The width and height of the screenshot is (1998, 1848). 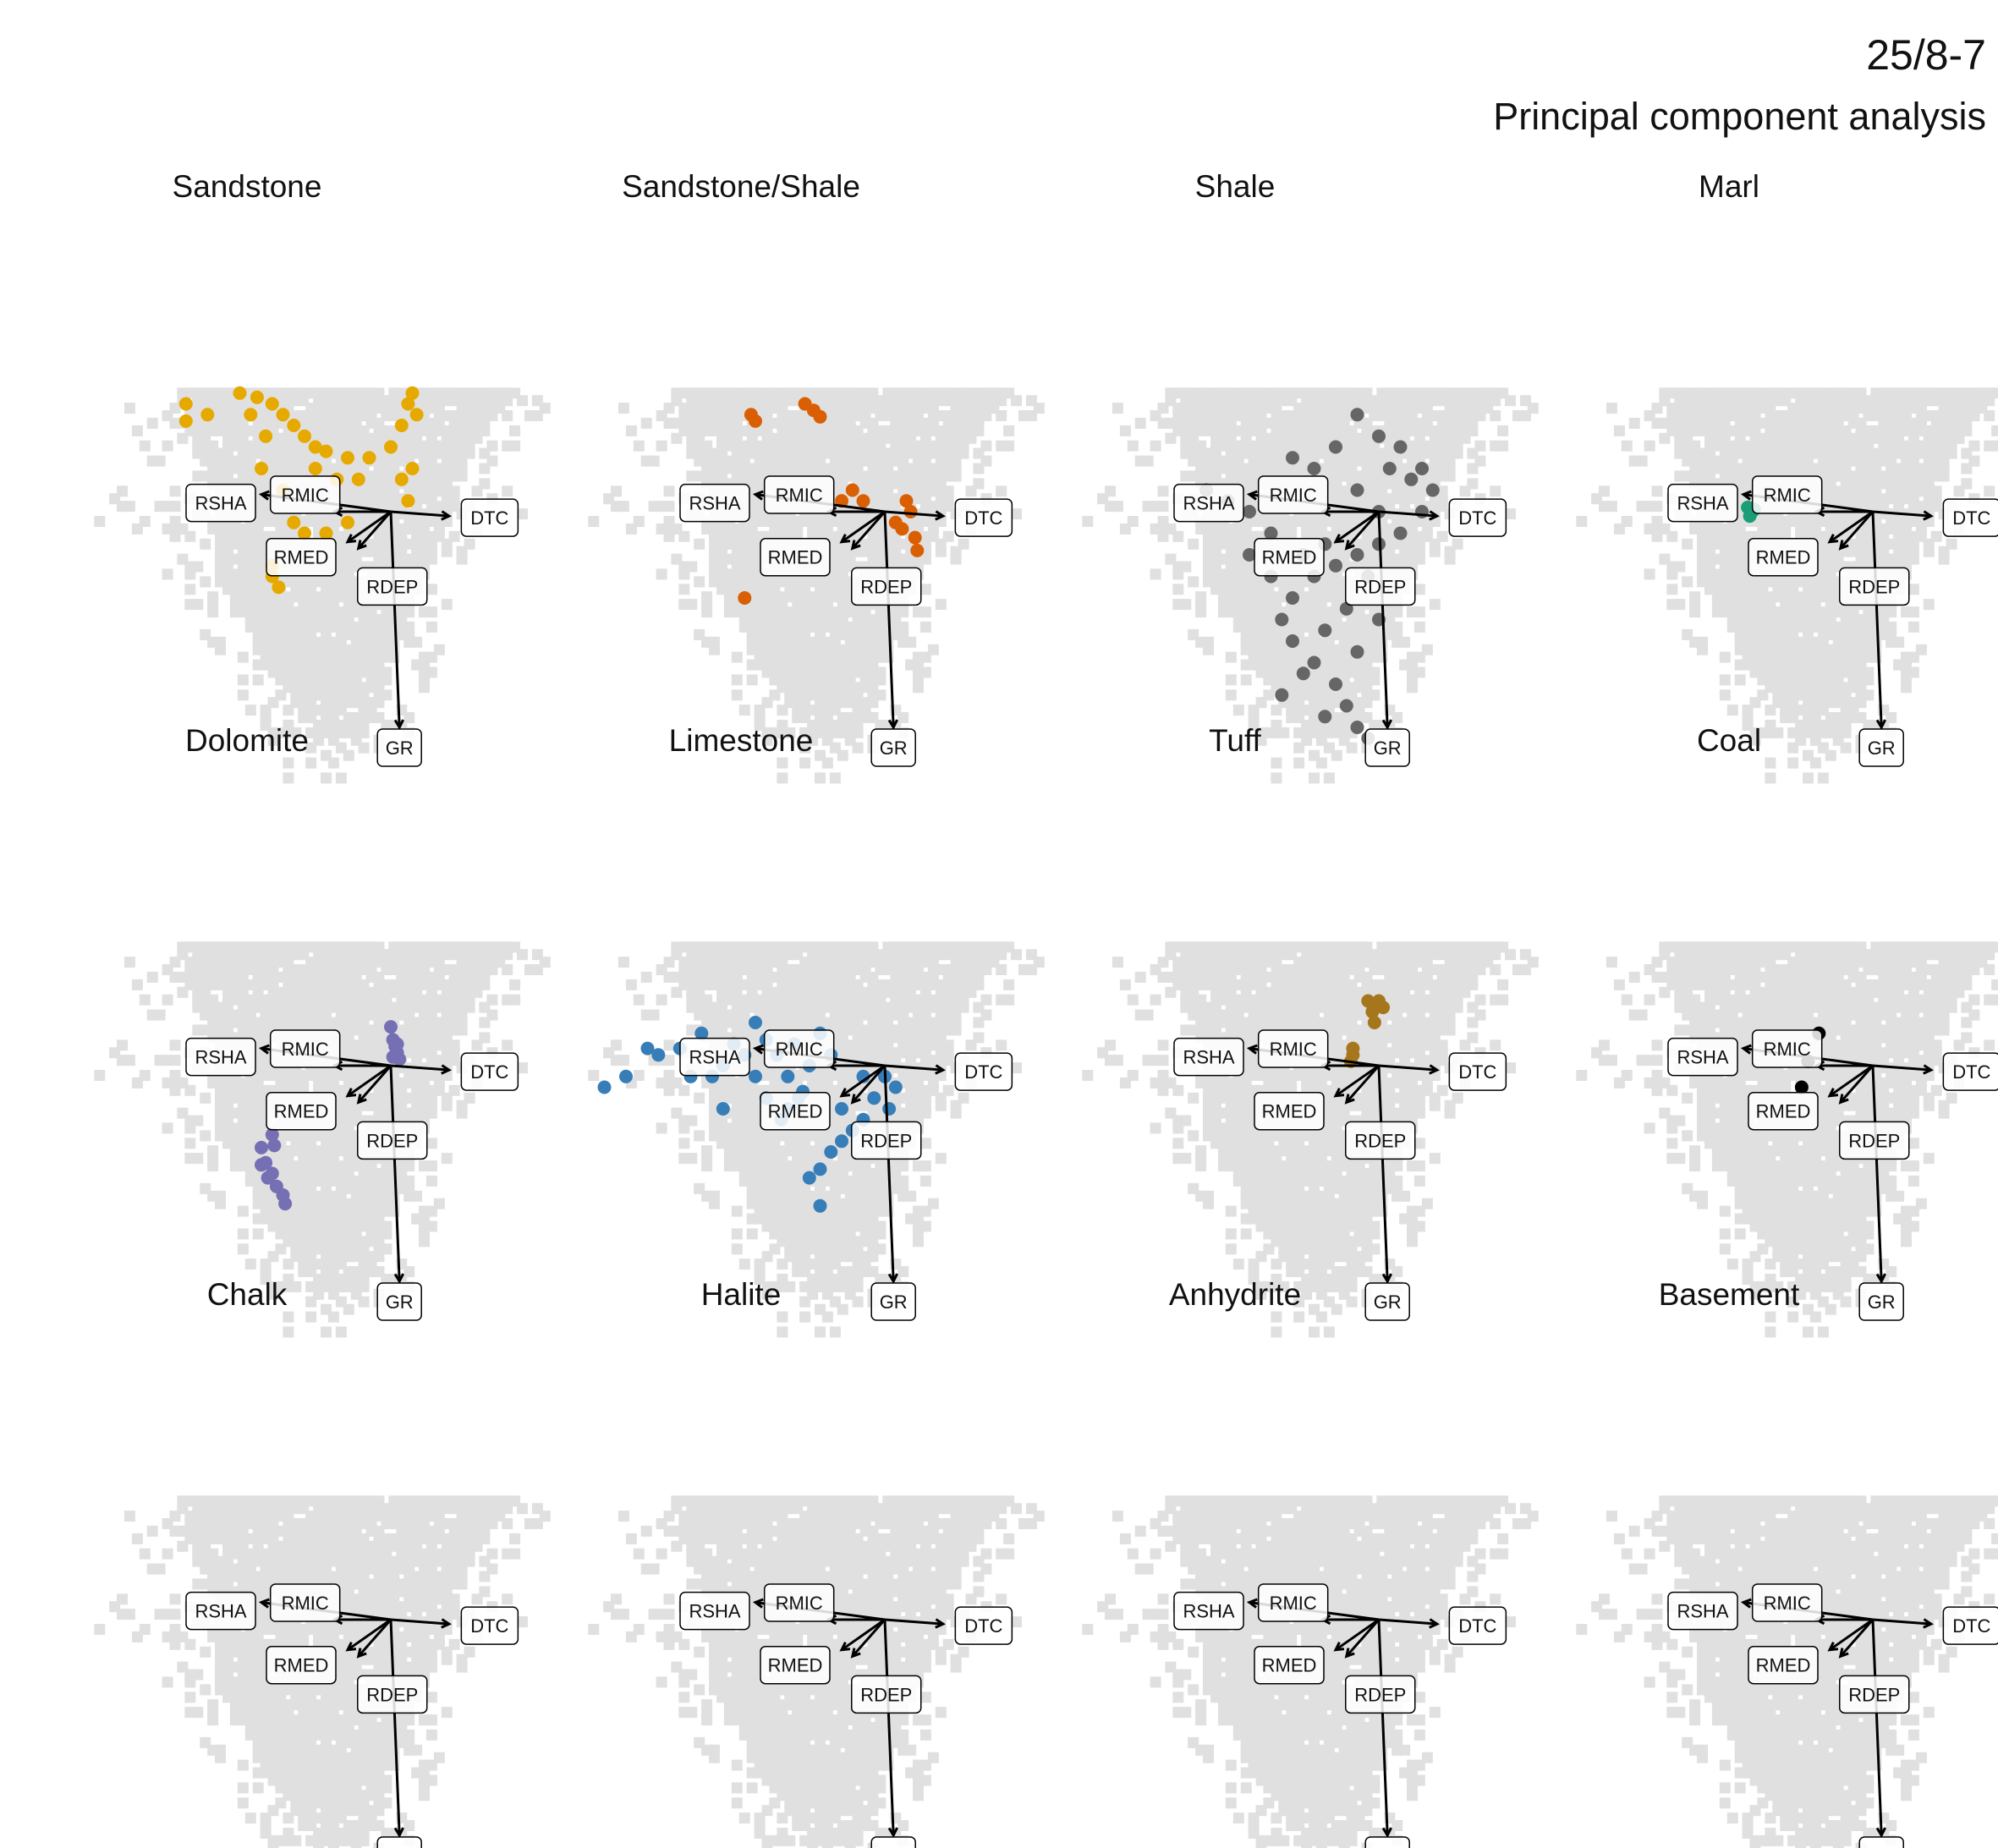 What do you see at coordinates (1293, 495) in the screenshot?
I see `label-text: RMIC` at bounding box center [1293, 495].